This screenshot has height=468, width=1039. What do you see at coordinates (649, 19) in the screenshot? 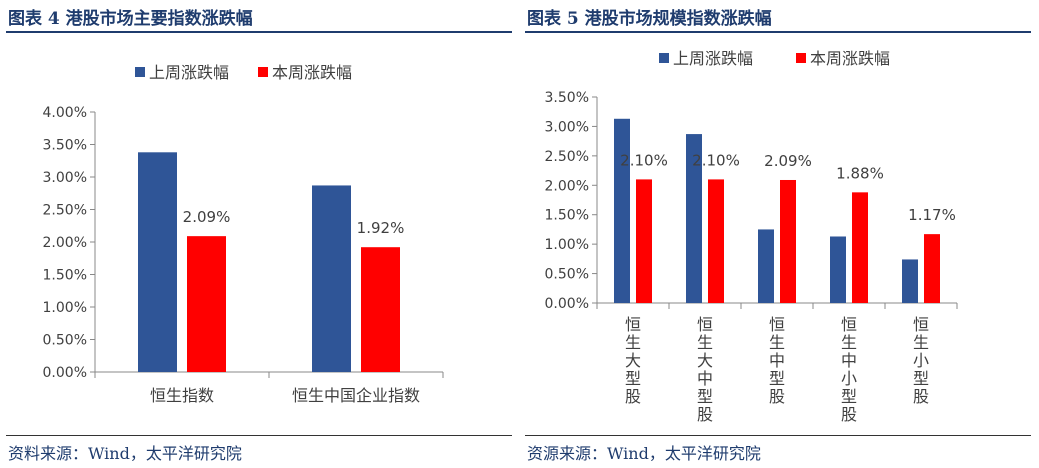
I see `figure-title: 图表 5 港股市场规模指数涨跌幅` at bounding box center [649, 19].